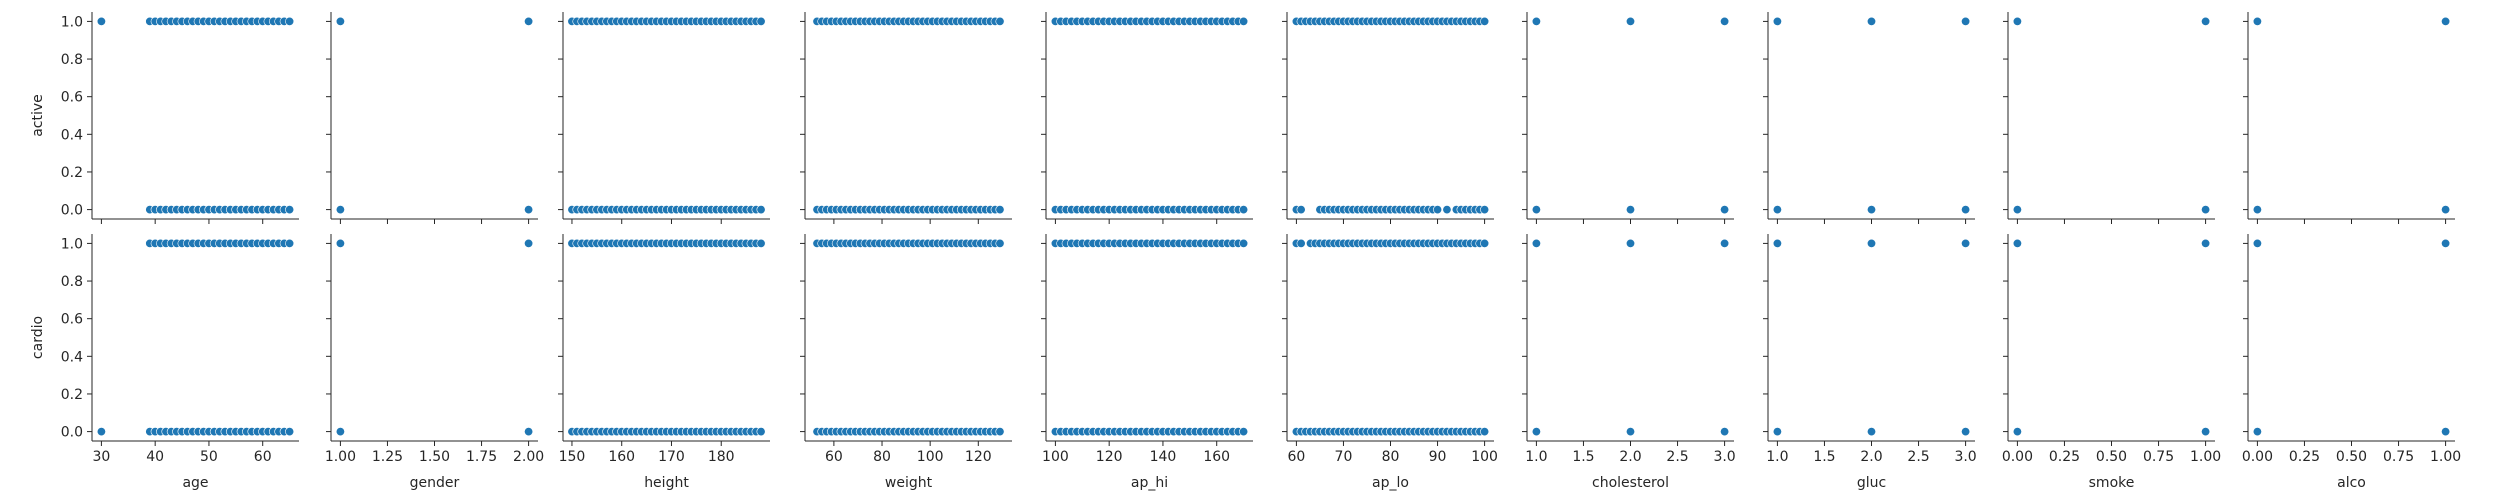 The width and height of the screenshot is (2500, 500). I want to click on y-tick-label: 0.4, so click(72, 357).